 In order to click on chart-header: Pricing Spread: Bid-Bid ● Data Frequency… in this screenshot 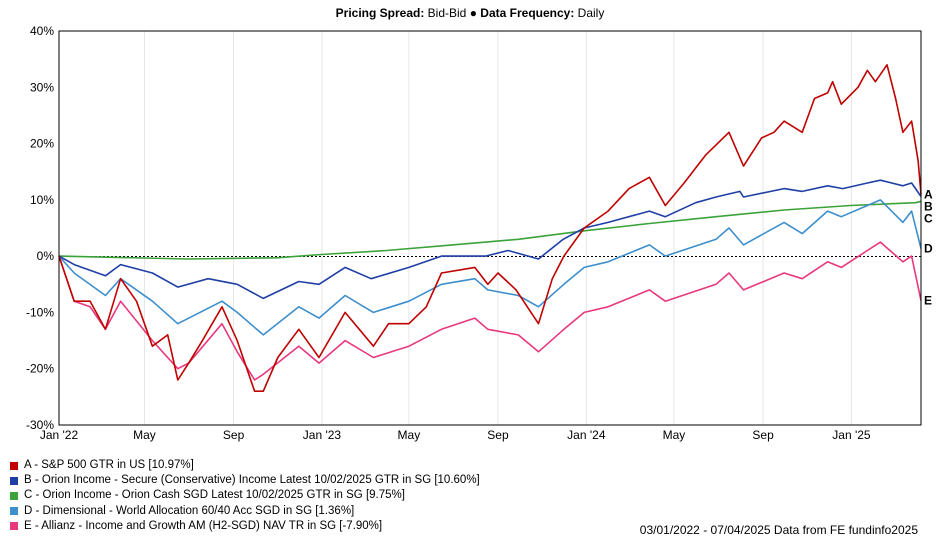, I will do `click(470, 13)`.